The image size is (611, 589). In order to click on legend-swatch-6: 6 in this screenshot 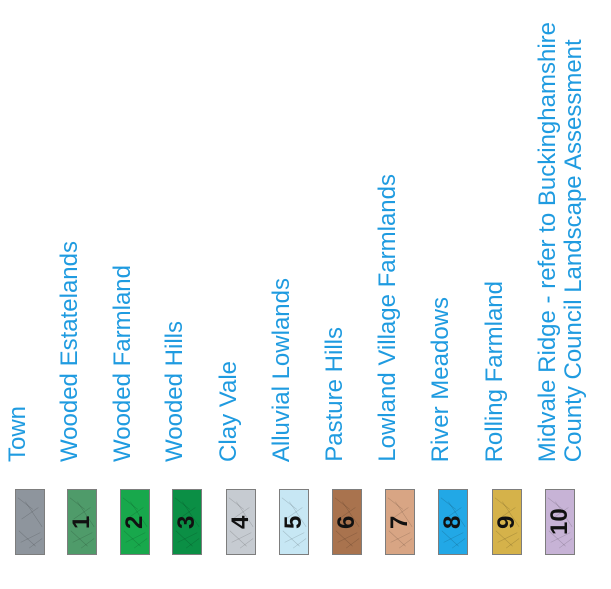, I will do `click(347, 522)`.